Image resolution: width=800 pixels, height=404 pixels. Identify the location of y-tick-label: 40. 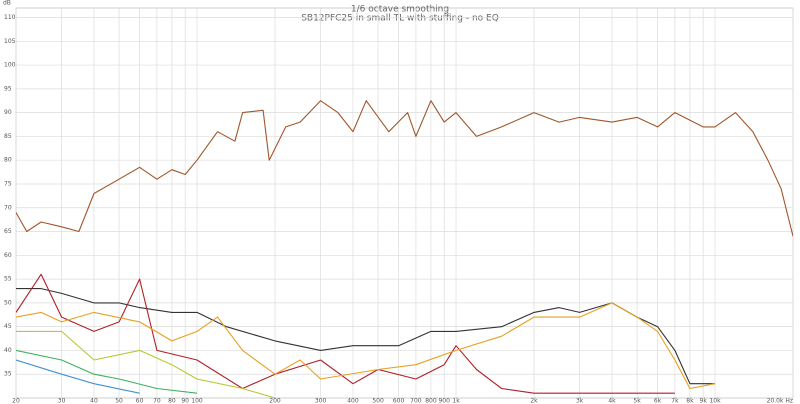
(8, 350).